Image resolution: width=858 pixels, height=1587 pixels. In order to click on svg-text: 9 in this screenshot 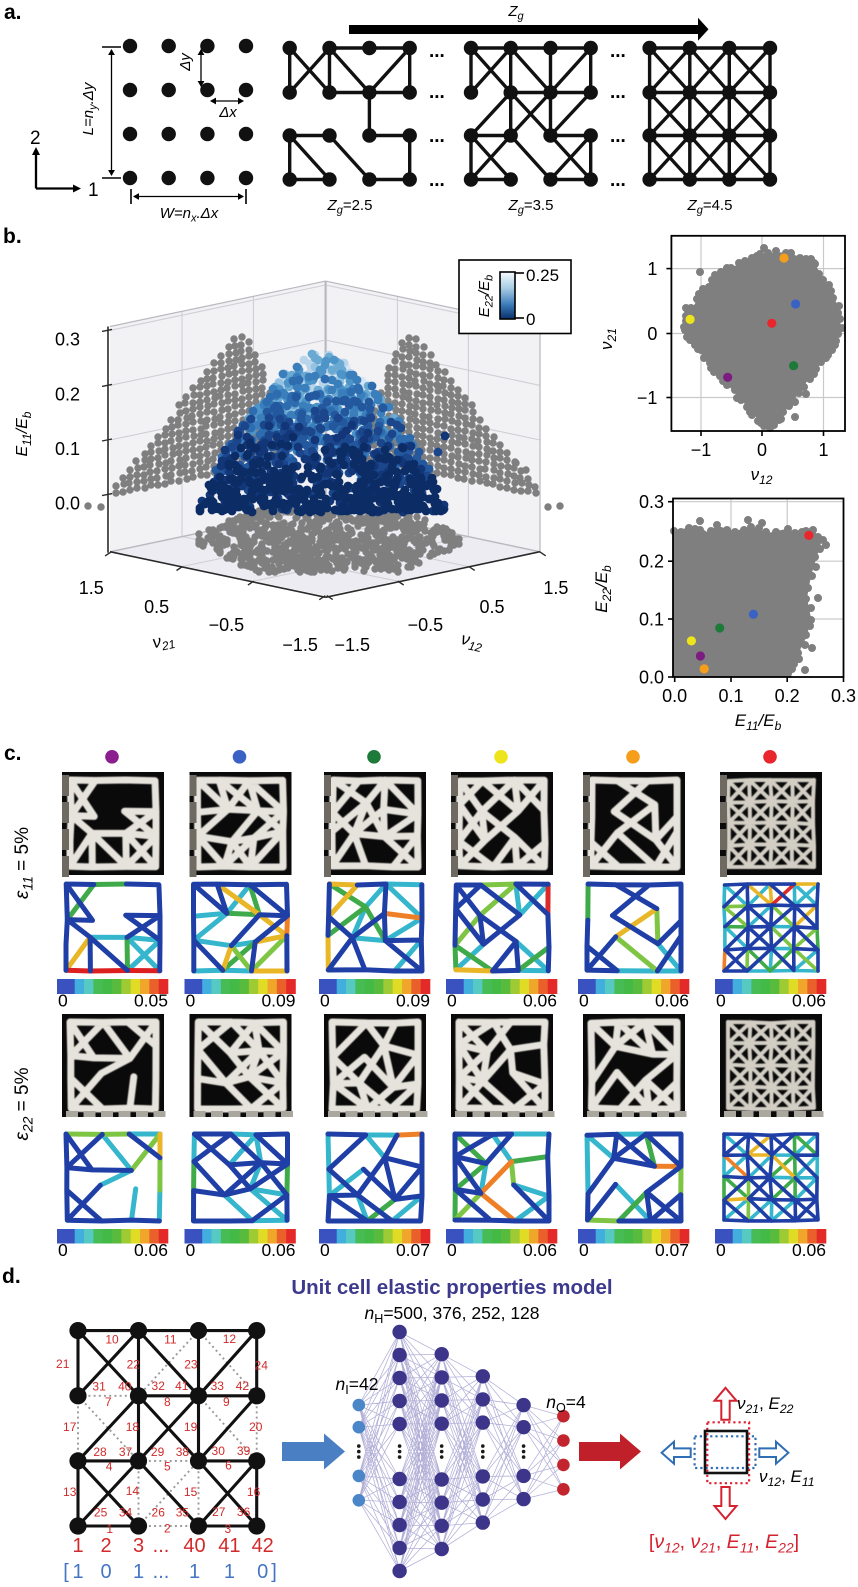, I will do `click(226, 1402)`.